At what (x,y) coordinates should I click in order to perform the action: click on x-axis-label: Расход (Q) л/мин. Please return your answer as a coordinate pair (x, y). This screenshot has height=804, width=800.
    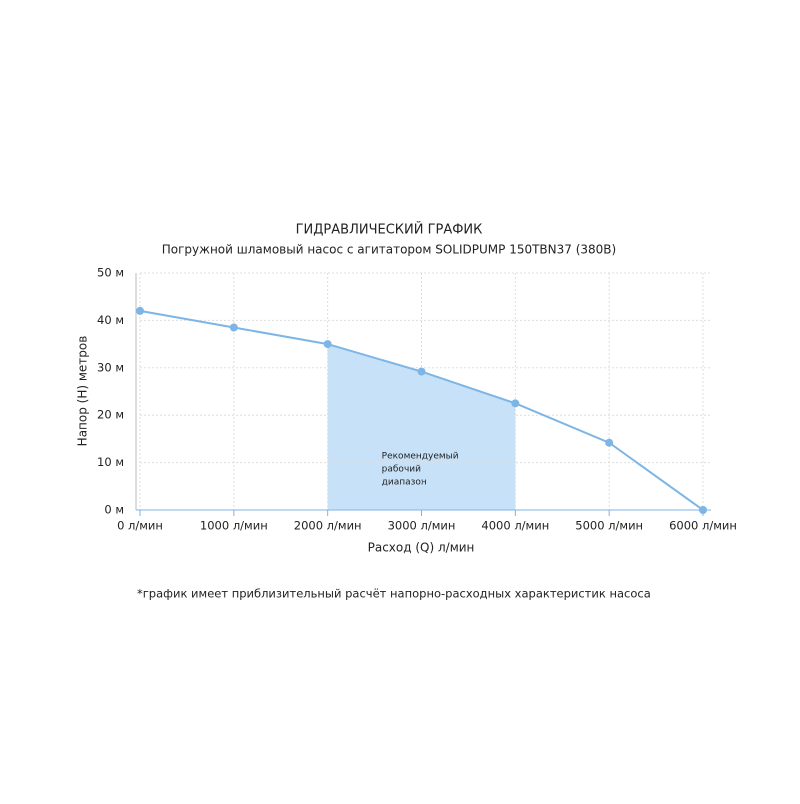
    Looking at the image, I should click on (421, 548).